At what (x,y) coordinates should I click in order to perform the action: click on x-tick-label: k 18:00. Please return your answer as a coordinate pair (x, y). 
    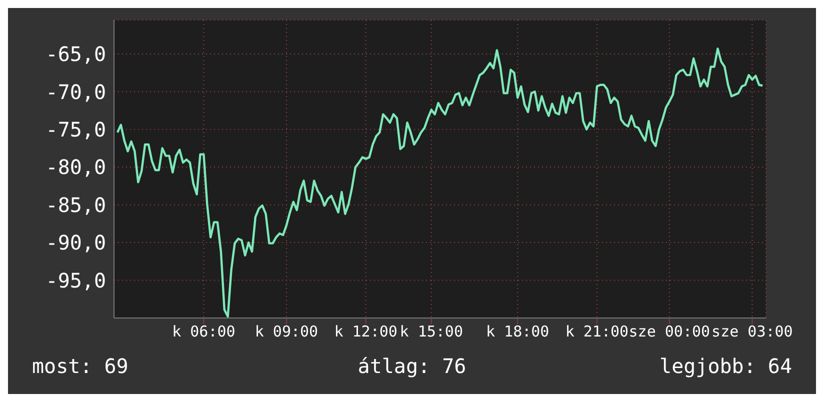
    Looking at the image, I should click on (518, 331).